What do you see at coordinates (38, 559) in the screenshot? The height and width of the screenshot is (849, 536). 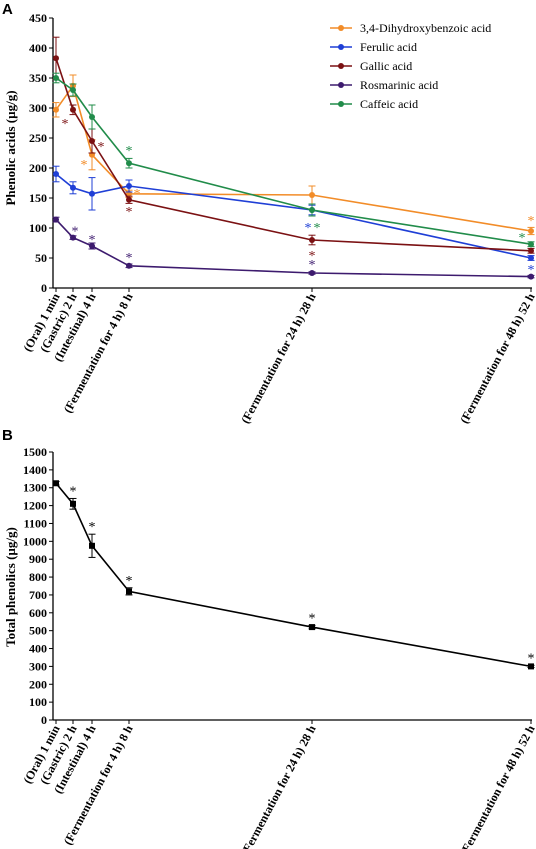 I see `y-tick-label: 900` at bounding box center [38, 559].